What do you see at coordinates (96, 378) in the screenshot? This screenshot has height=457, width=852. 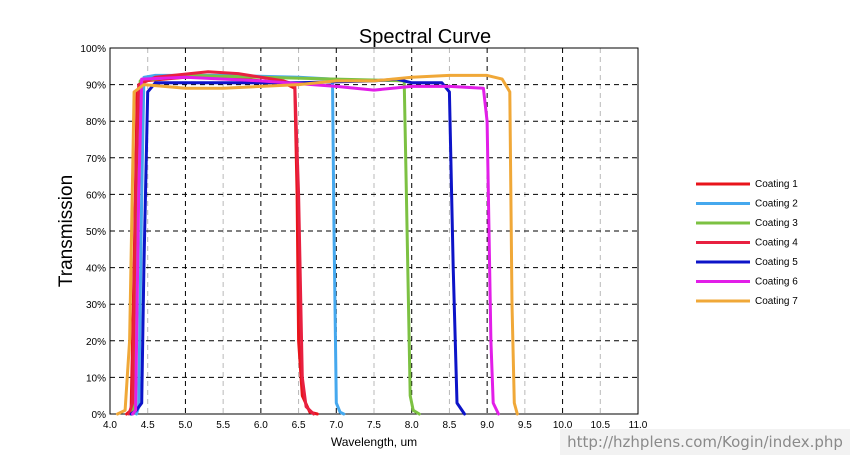 I see `y-tick-label: 10%` at bounding box center [96, 378].